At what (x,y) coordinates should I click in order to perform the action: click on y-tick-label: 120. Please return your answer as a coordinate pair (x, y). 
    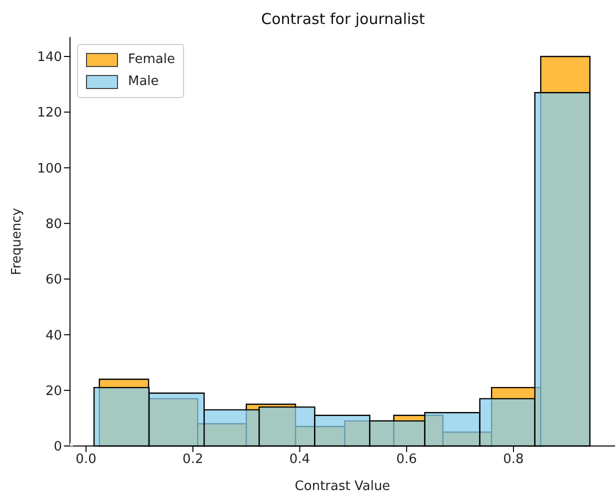
    Looking at the image, I should click on (49, 113).